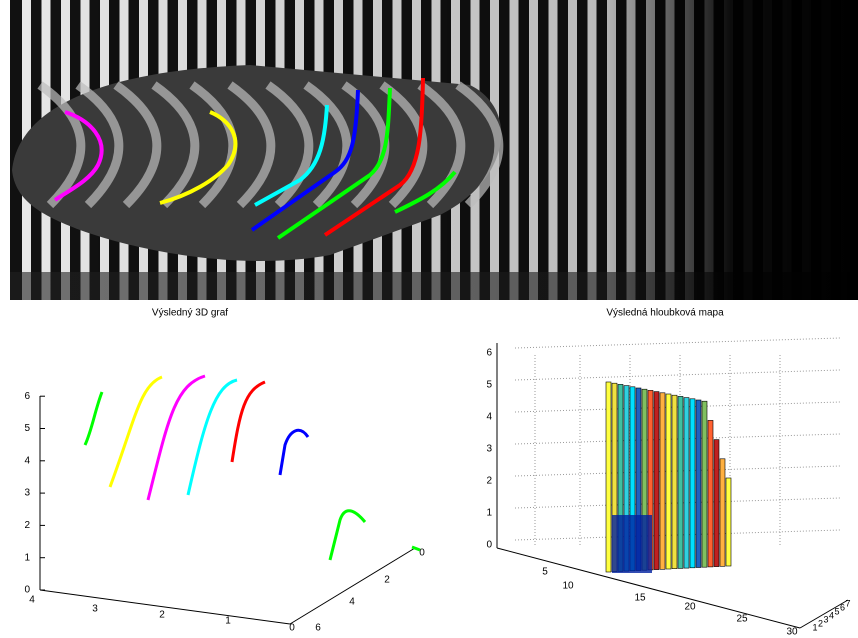  What do you see at coordinates (545, 572) in the screenshot?
I see `x-tick-label: 5` at bounding box center [545, 572].